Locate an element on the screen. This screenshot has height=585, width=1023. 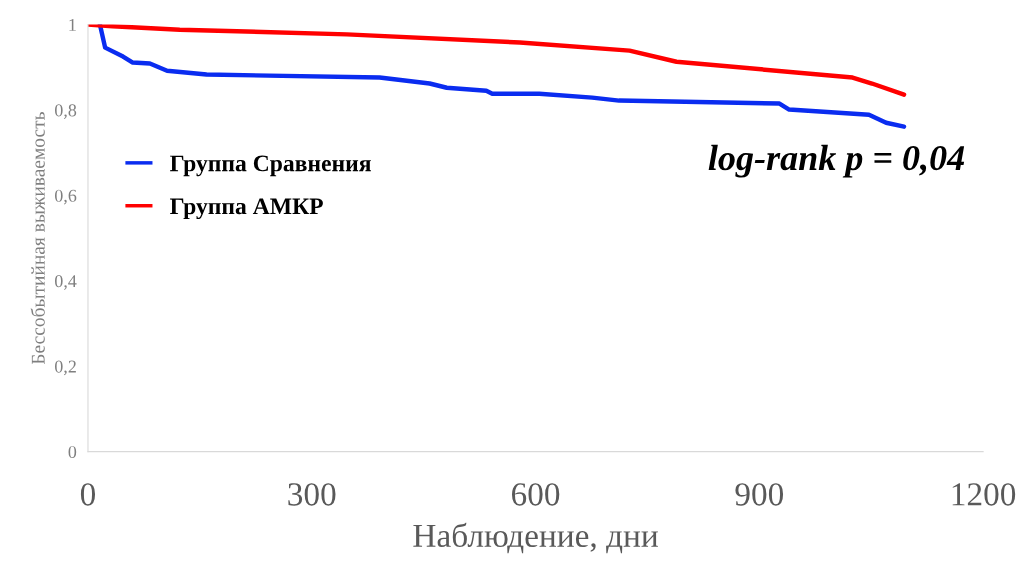
x-tick-label: 600 is located at coordinates (535, 494).